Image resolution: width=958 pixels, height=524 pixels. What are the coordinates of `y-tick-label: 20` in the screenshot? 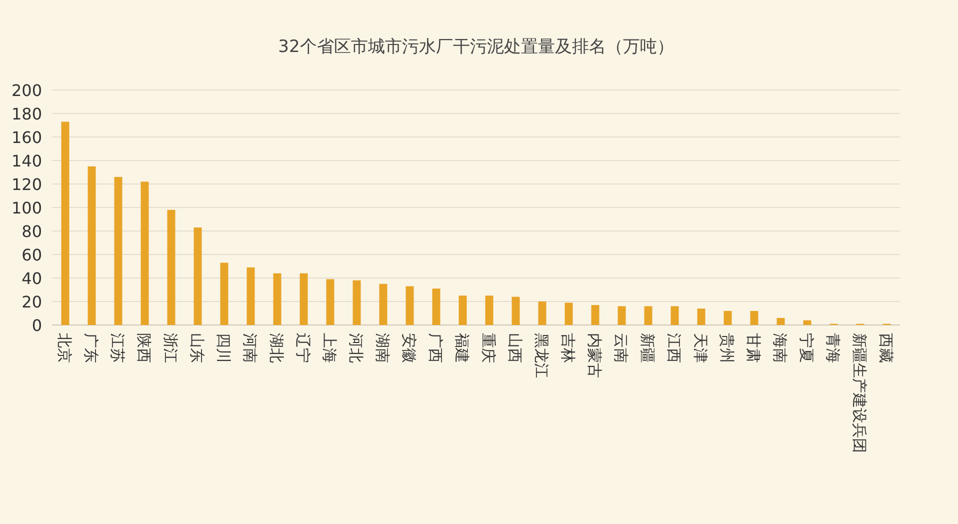 It's located at (32, 302).